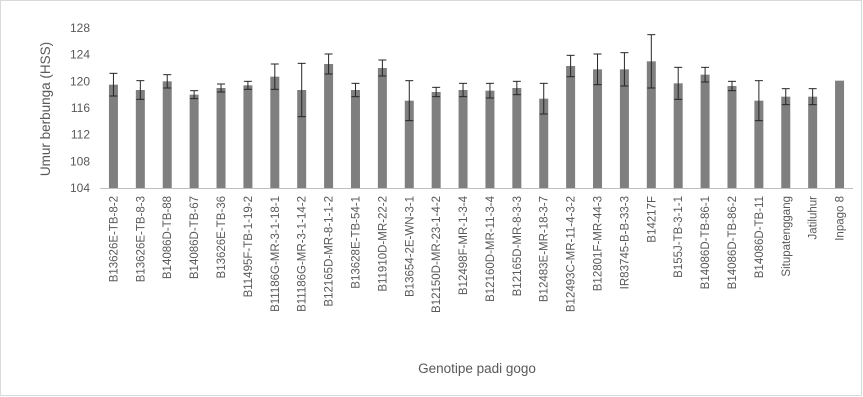 The width and height of the screenshot is (863, 397). What do you see at coordinates (303, 254) in the screenshot?
I see `x-tick-label: B11186G-MR-3-1-14-2` at bounding box center [303, 254].